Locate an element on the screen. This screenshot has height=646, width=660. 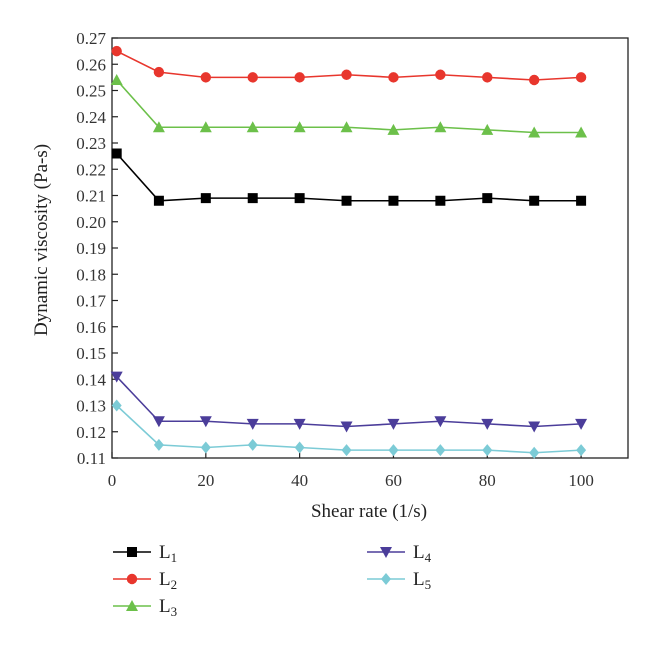
x-tick-label: 100 is located at coordinates (581, 480).